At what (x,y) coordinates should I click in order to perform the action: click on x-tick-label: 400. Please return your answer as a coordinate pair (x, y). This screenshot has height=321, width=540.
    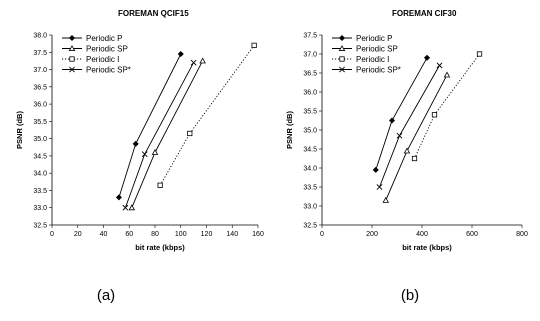
    Looking at the image, I should click on (422, 234).